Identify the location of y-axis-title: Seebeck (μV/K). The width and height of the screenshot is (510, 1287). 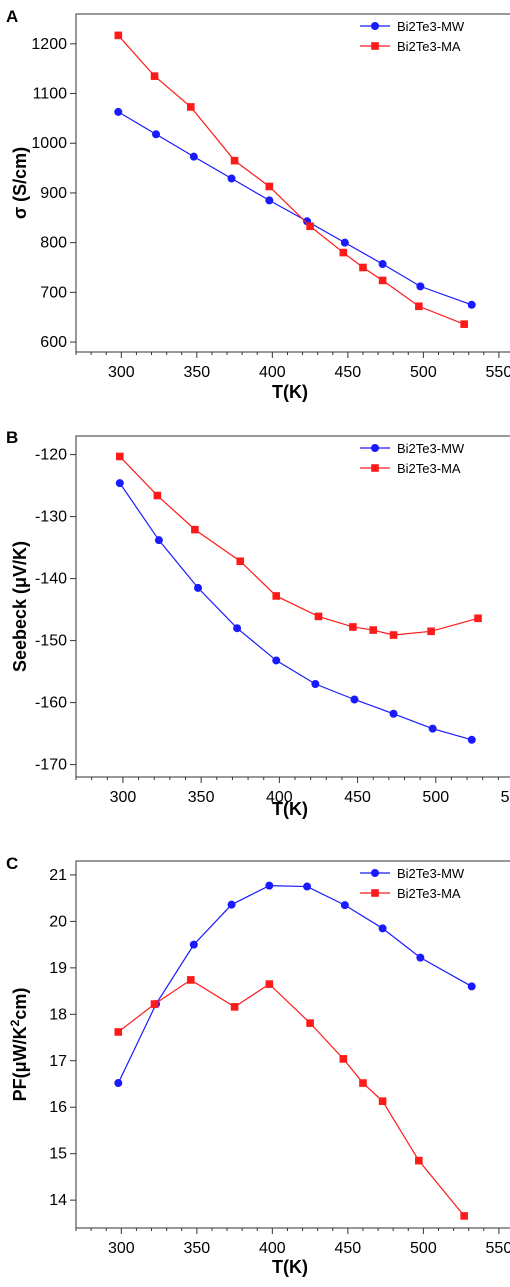
(20, 606).